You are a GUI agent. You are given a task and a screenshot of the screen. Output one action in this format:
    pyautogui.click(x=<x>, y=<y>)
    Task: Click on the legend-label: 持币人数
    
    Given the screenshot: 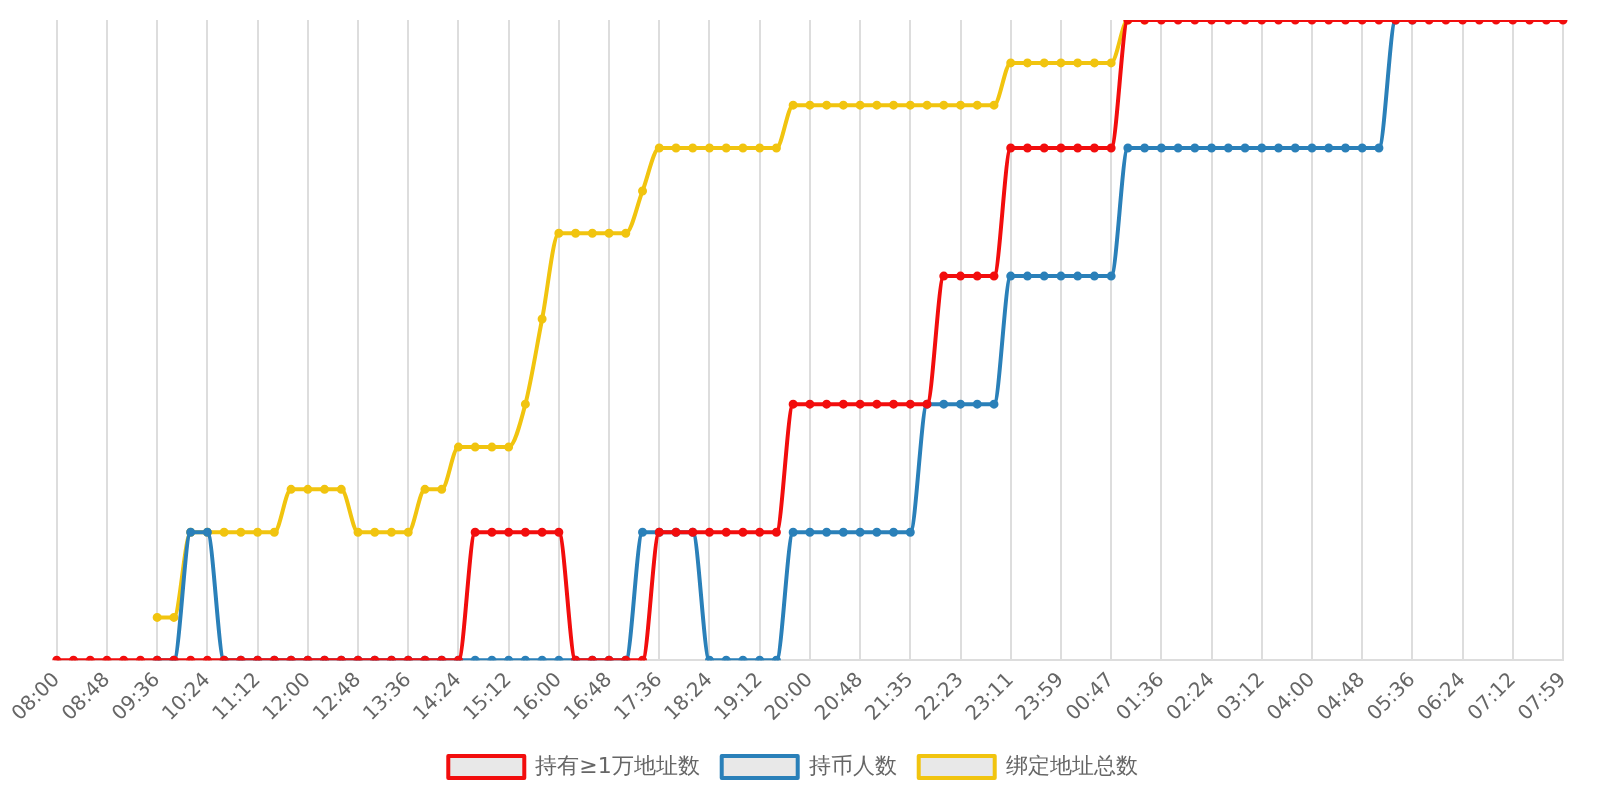 What is the action you would take?
    pyautogui.click(x=852, y=765)
    